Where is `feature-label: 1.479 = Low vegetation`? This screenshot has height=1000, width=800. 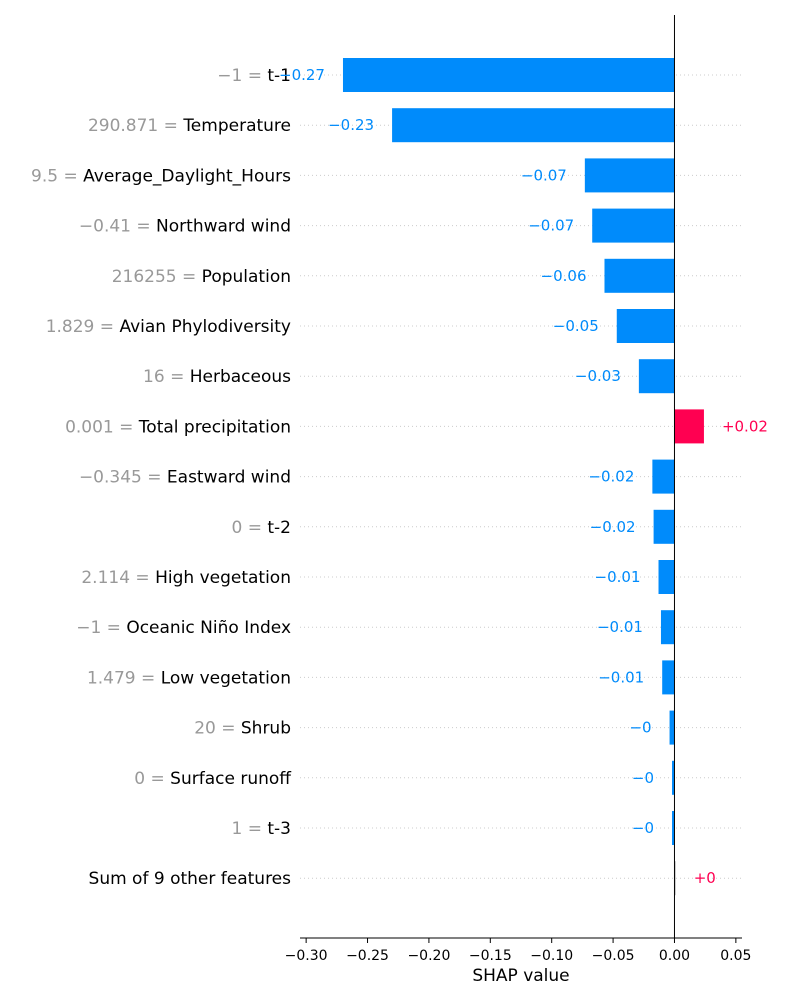
feature-label: 1.479 = Low vegetation is located at coordinates (189, 678).